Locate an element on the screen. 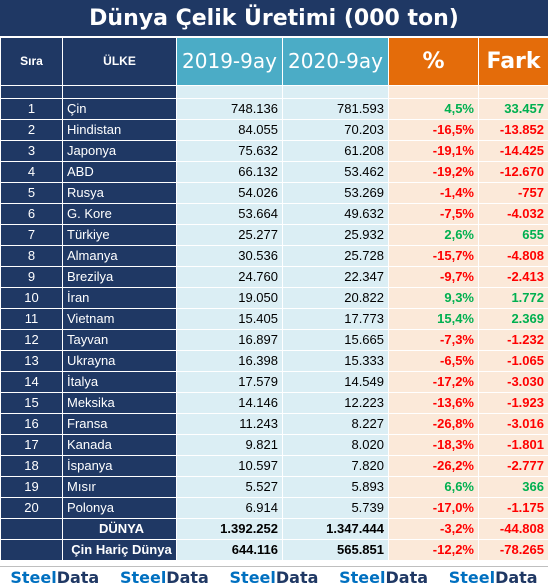  difference-cell: -13.852 is located at coordinates (513, 130).